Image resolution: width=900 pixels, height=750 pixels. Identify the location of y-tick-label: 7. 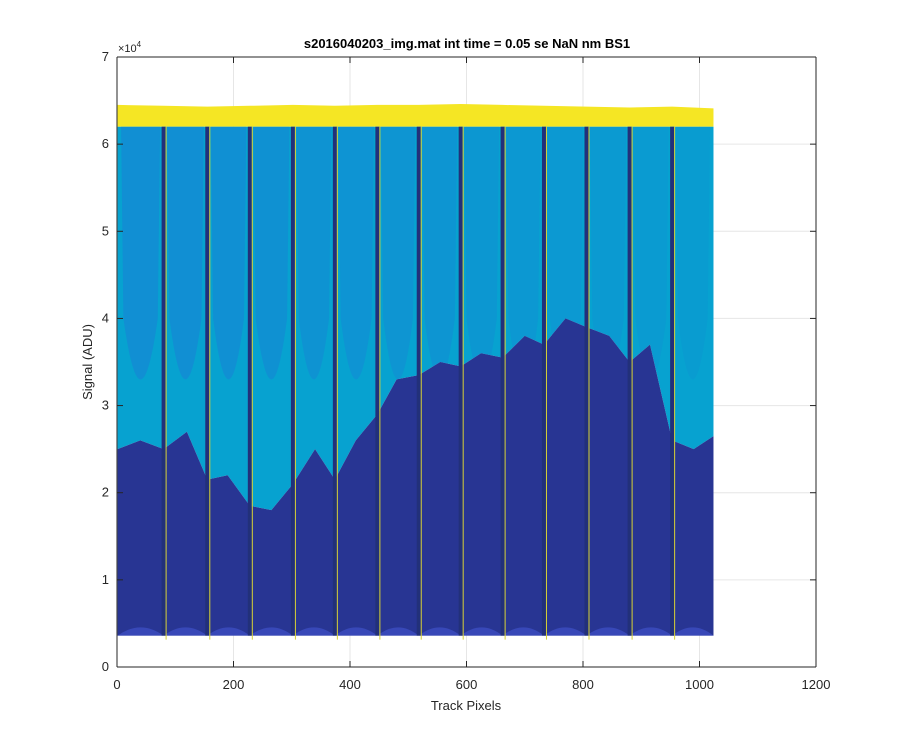
(105, 56).